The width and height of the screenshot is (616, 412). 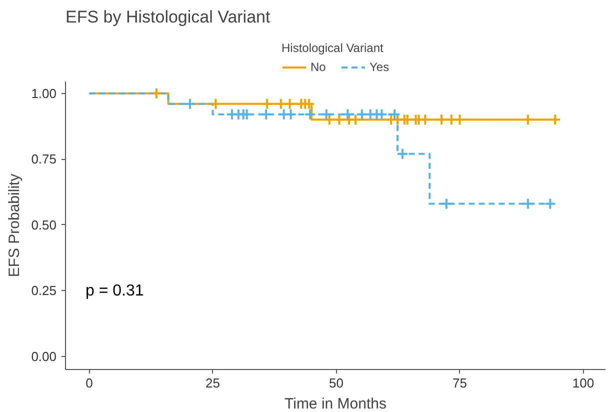 I want to click on x-tick-label: 0, so click(x=89, y=383).